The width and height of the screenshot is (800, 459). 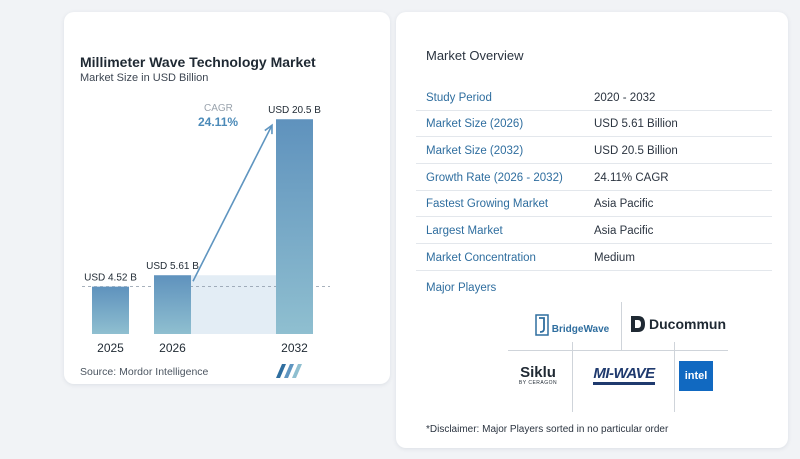 I want to click on overview-row: Fastest Growing Market Asia Pacific, so click(x=594, y=204).